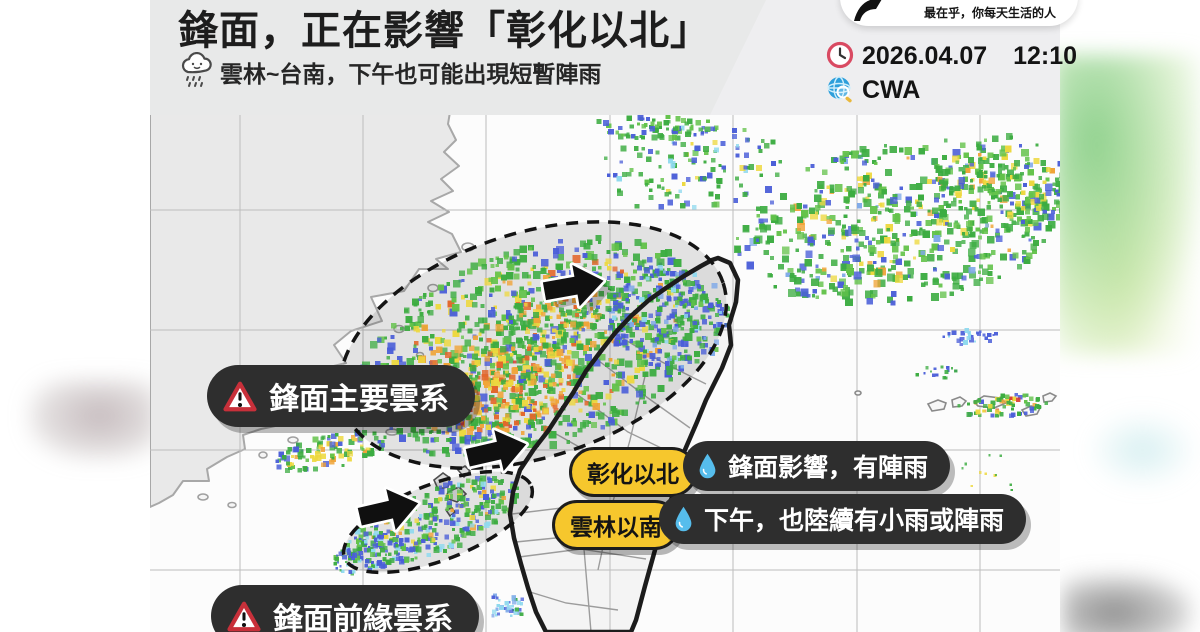 Image resolution: width=1200 pixels, height=632 pixels. Describe the element at coordinates (624, 443) in the screenshot. I see `taiwan-outline` at that location.